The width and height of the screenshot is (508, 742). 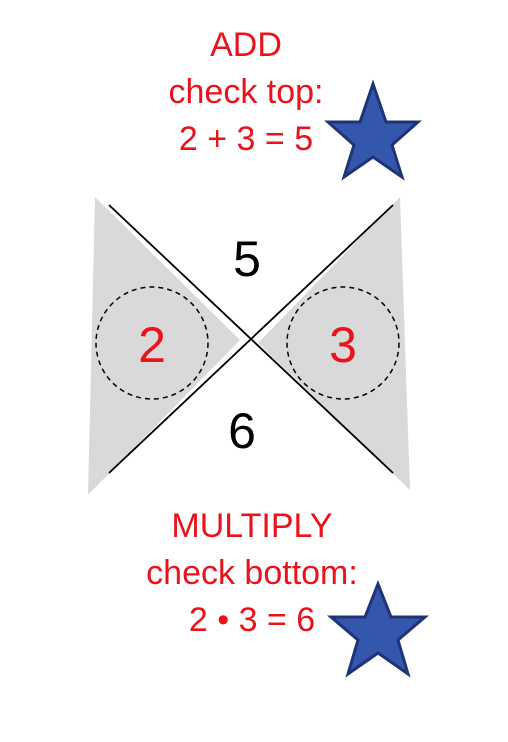 I want to click on add-instruction: check top:, so click(x=246, y=92).